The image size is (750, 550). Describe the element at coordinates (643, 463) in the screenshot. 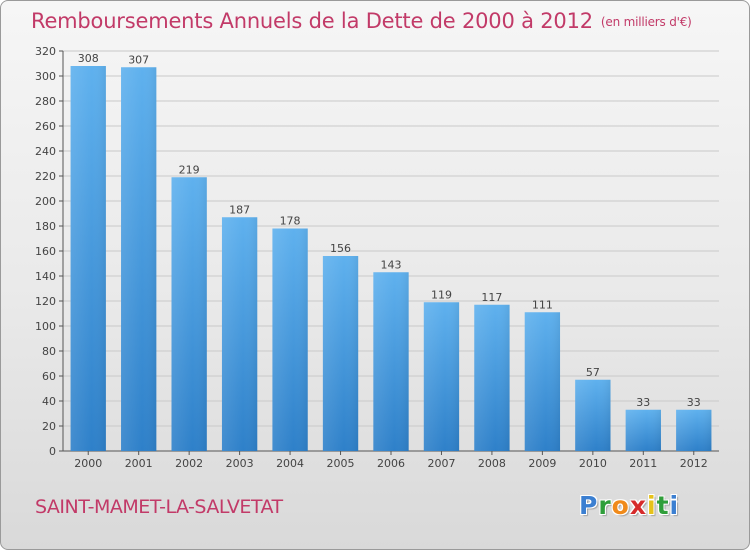

I see `x-tick-label: 2011` at that location.